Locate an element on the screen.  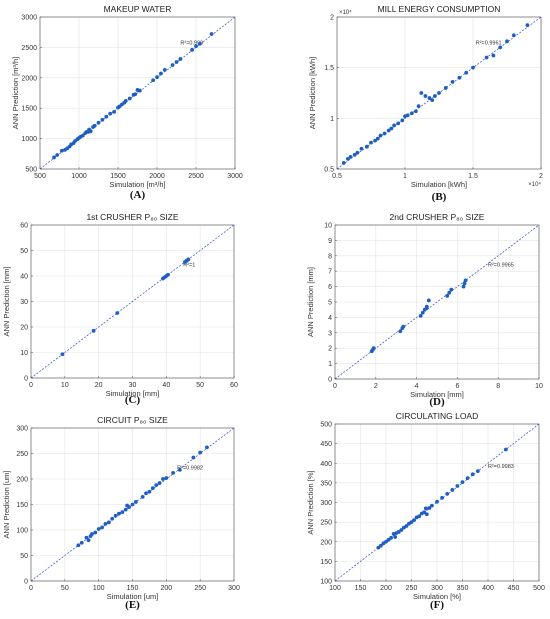
plot-frame is located at coordinates (137, 93).